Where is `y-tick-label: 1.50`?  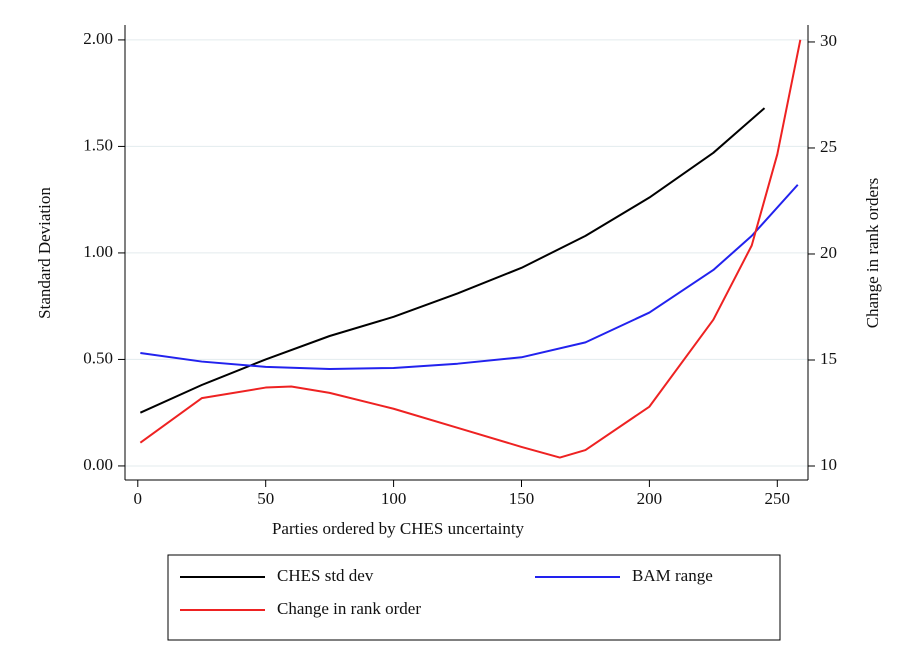
y-tick-label: 1.50 is located at coordinates (98, 144).